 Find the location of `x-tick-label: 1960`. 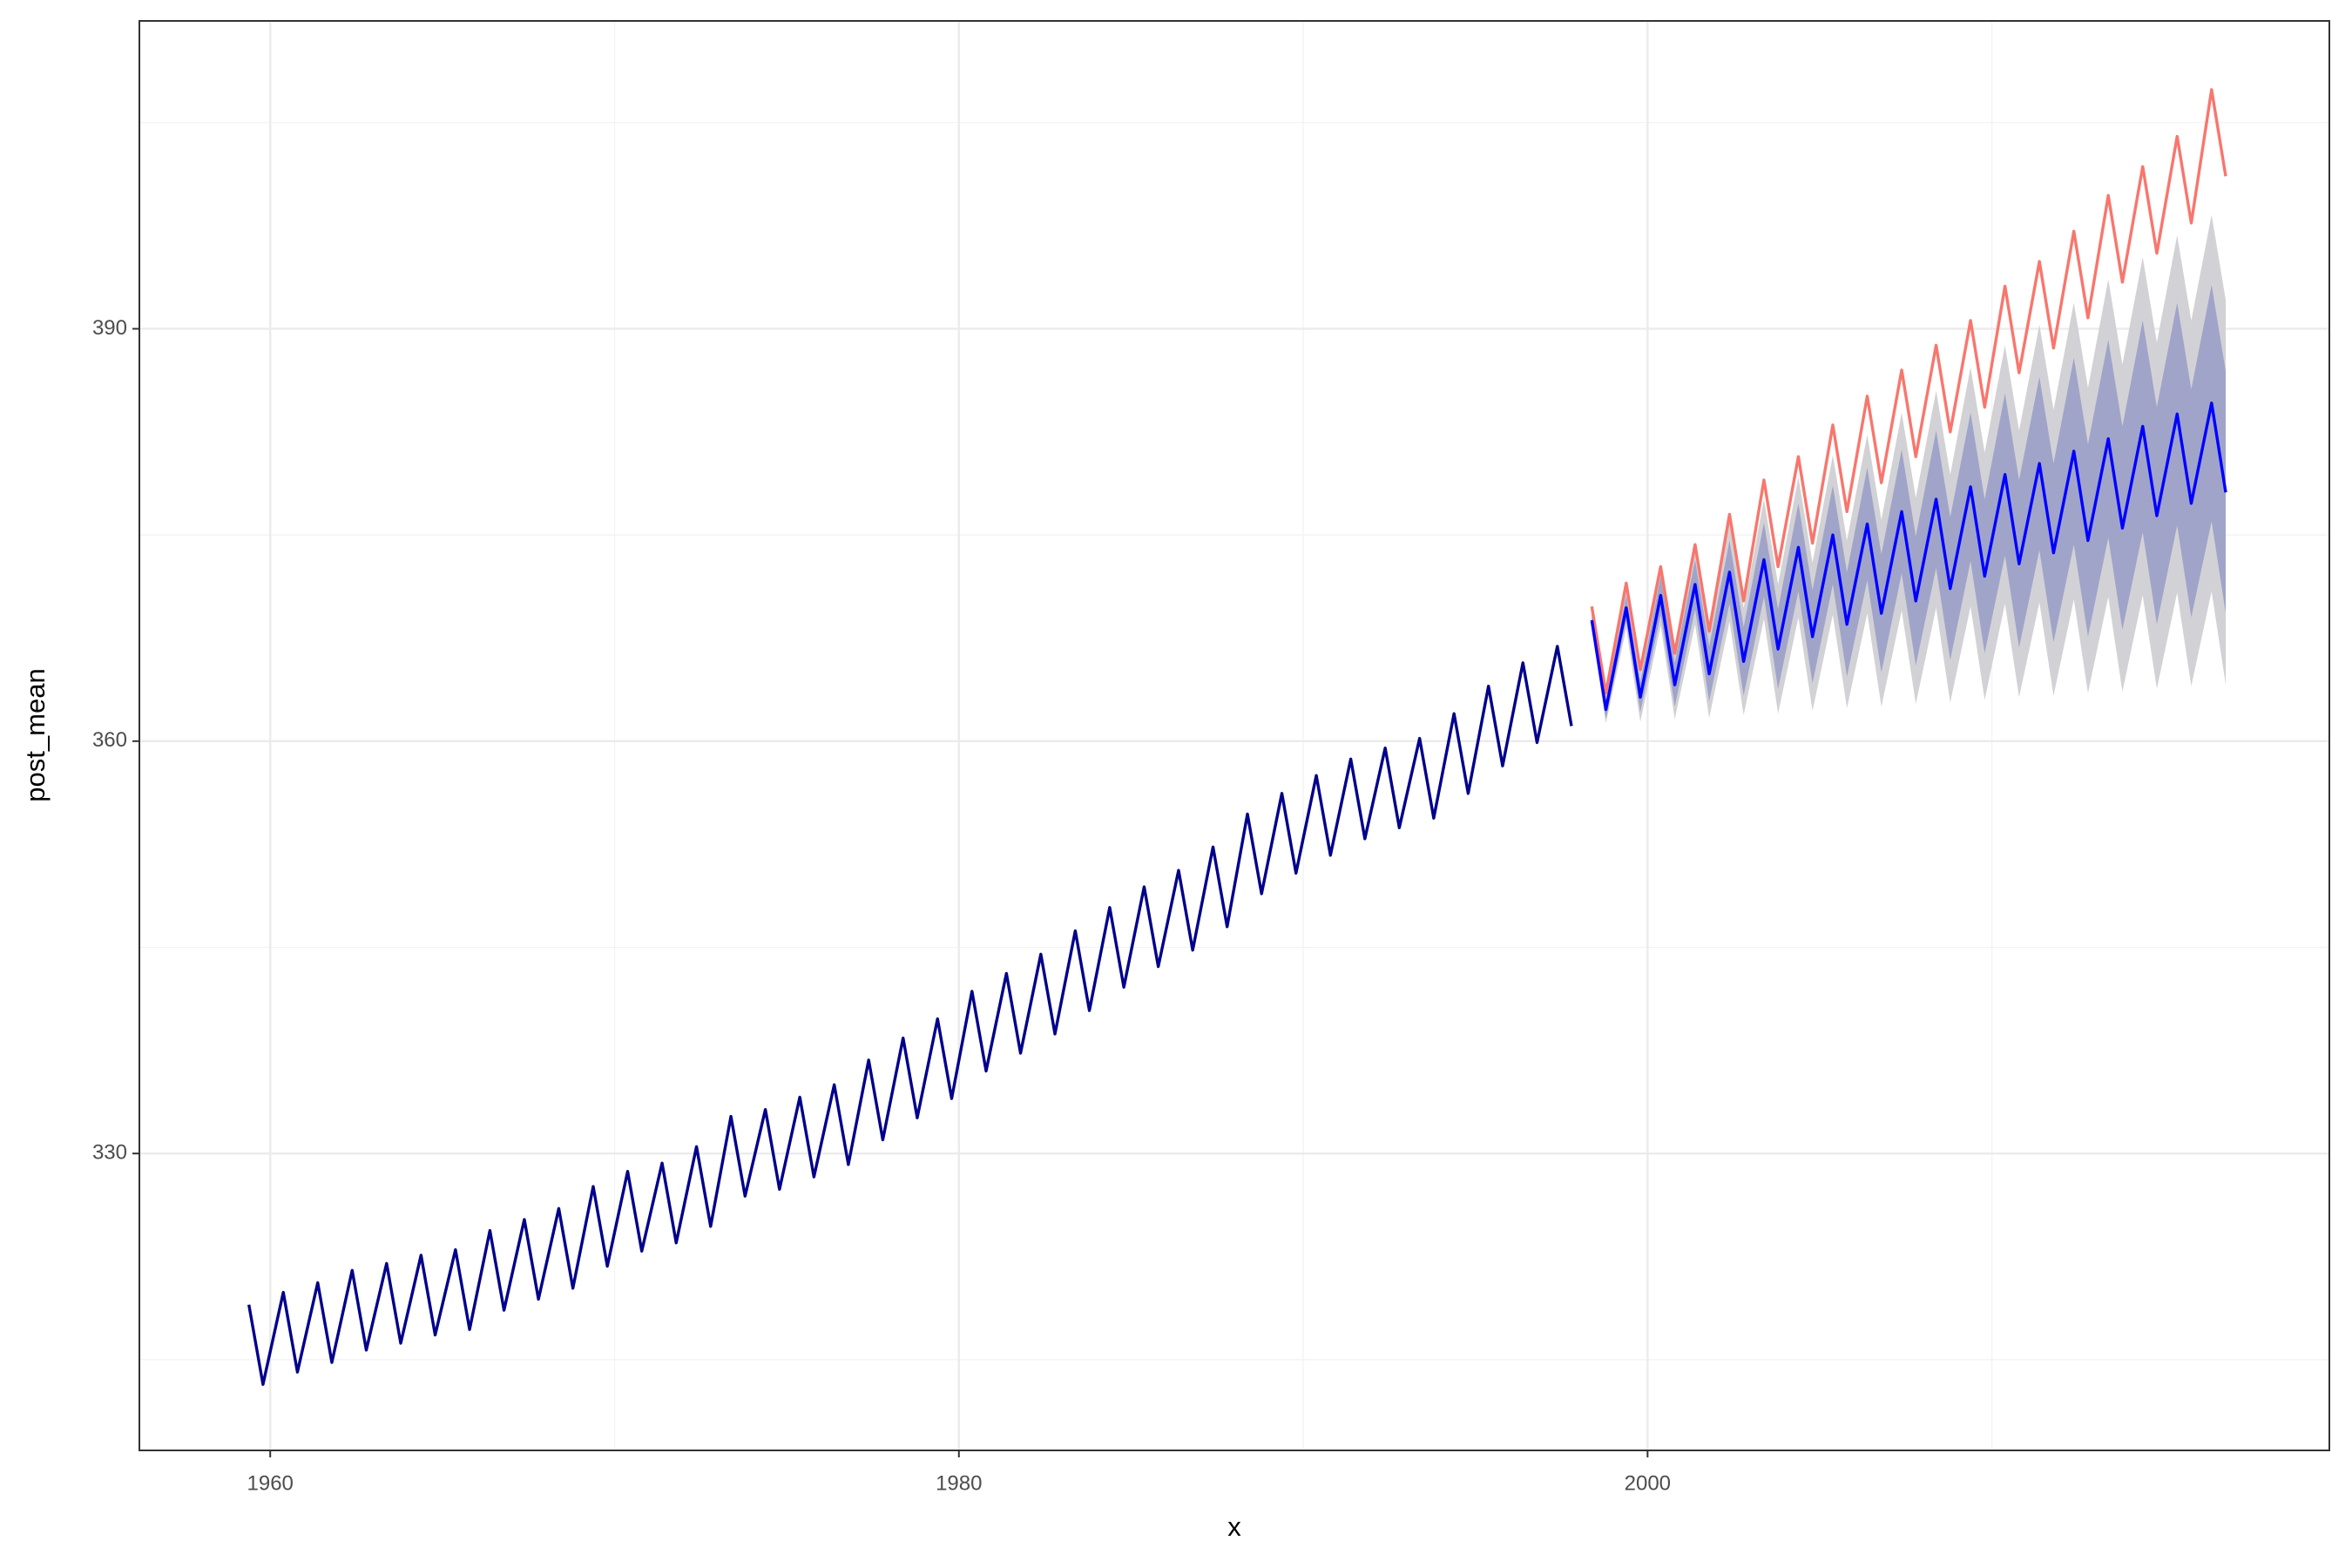

x-tick-label: 1960 is located at coordinates (270, 1483).